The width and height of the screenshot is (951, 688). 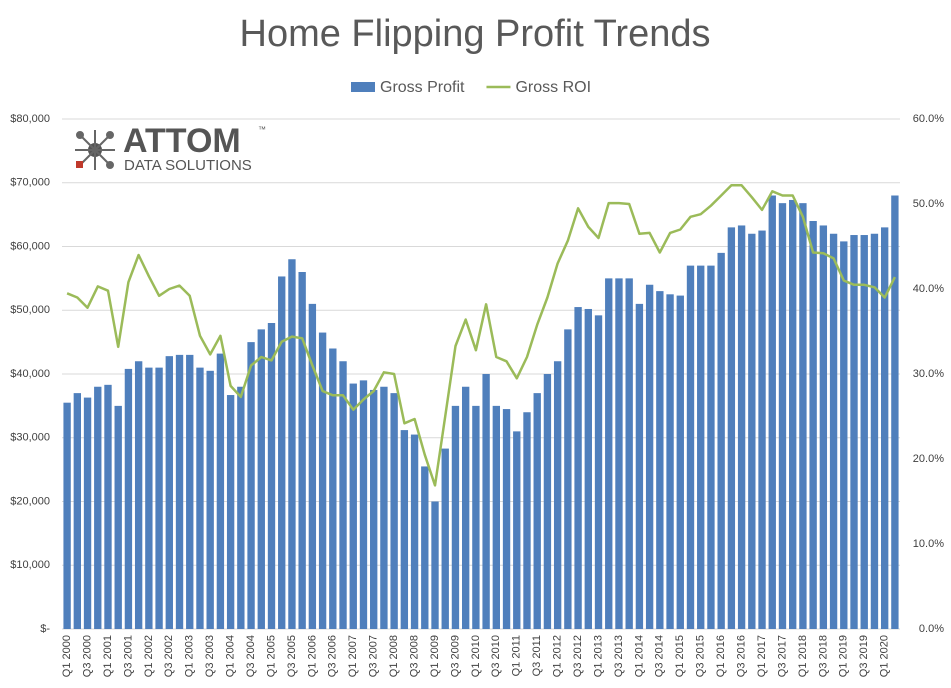 I want to click on x-tick-label: Q1 2017, so click(x=762, y=656).